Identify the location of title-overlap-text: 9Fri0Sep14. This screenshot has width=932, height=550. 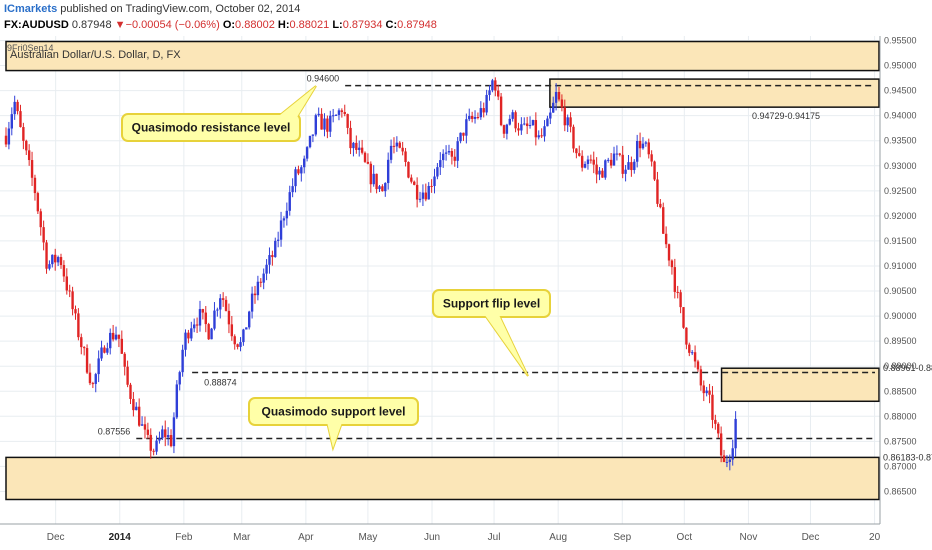
(30, 48).